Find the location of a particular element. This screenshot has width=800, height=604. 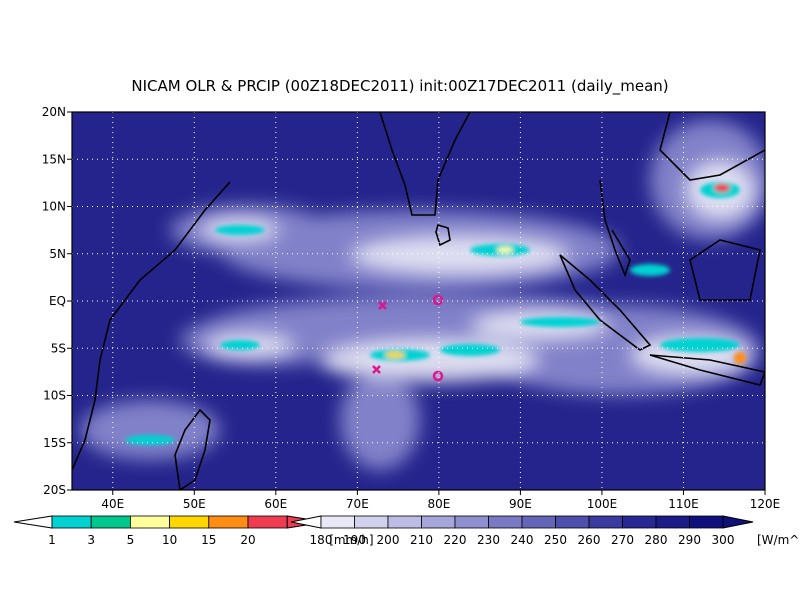

colorbar-label: 5 is located at coordinates (131, 540).